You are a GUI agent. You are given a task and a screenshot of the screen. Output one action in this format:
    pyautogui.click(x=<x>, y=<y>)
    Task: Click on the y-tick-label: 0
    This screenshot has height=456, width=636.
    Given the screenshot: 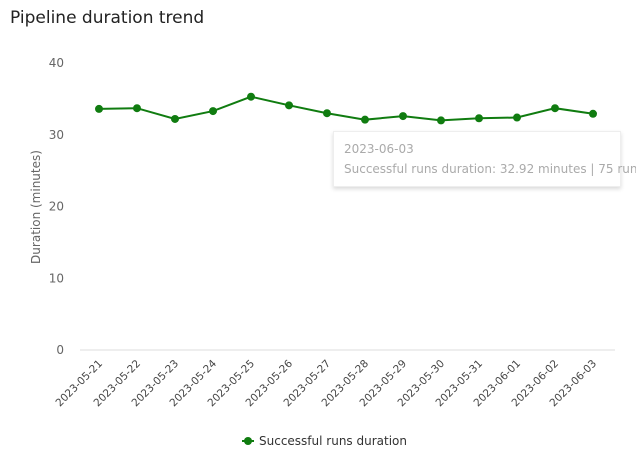 What is the action you would take?
    pyautogui.click(x=60, y=350)
    